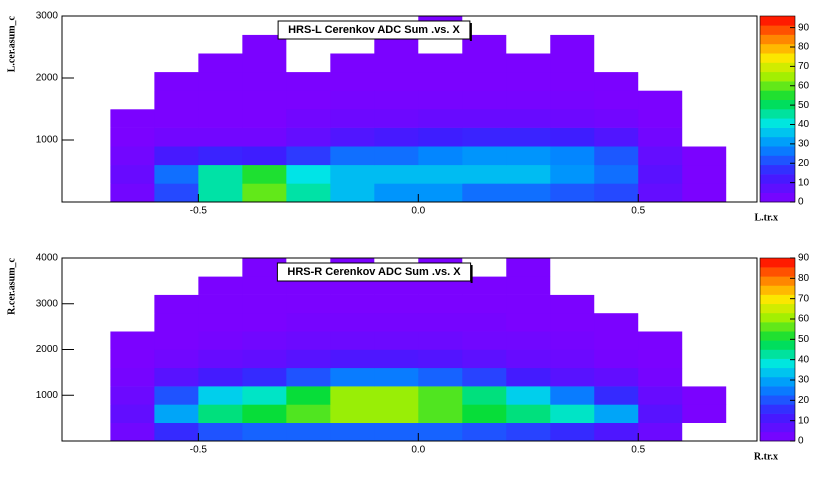 The image size is (830, 482). What do you see at coordinates (801, 202) in the screenshot?
I see `z-tick-label: 0` at bounding box center [801, 202].